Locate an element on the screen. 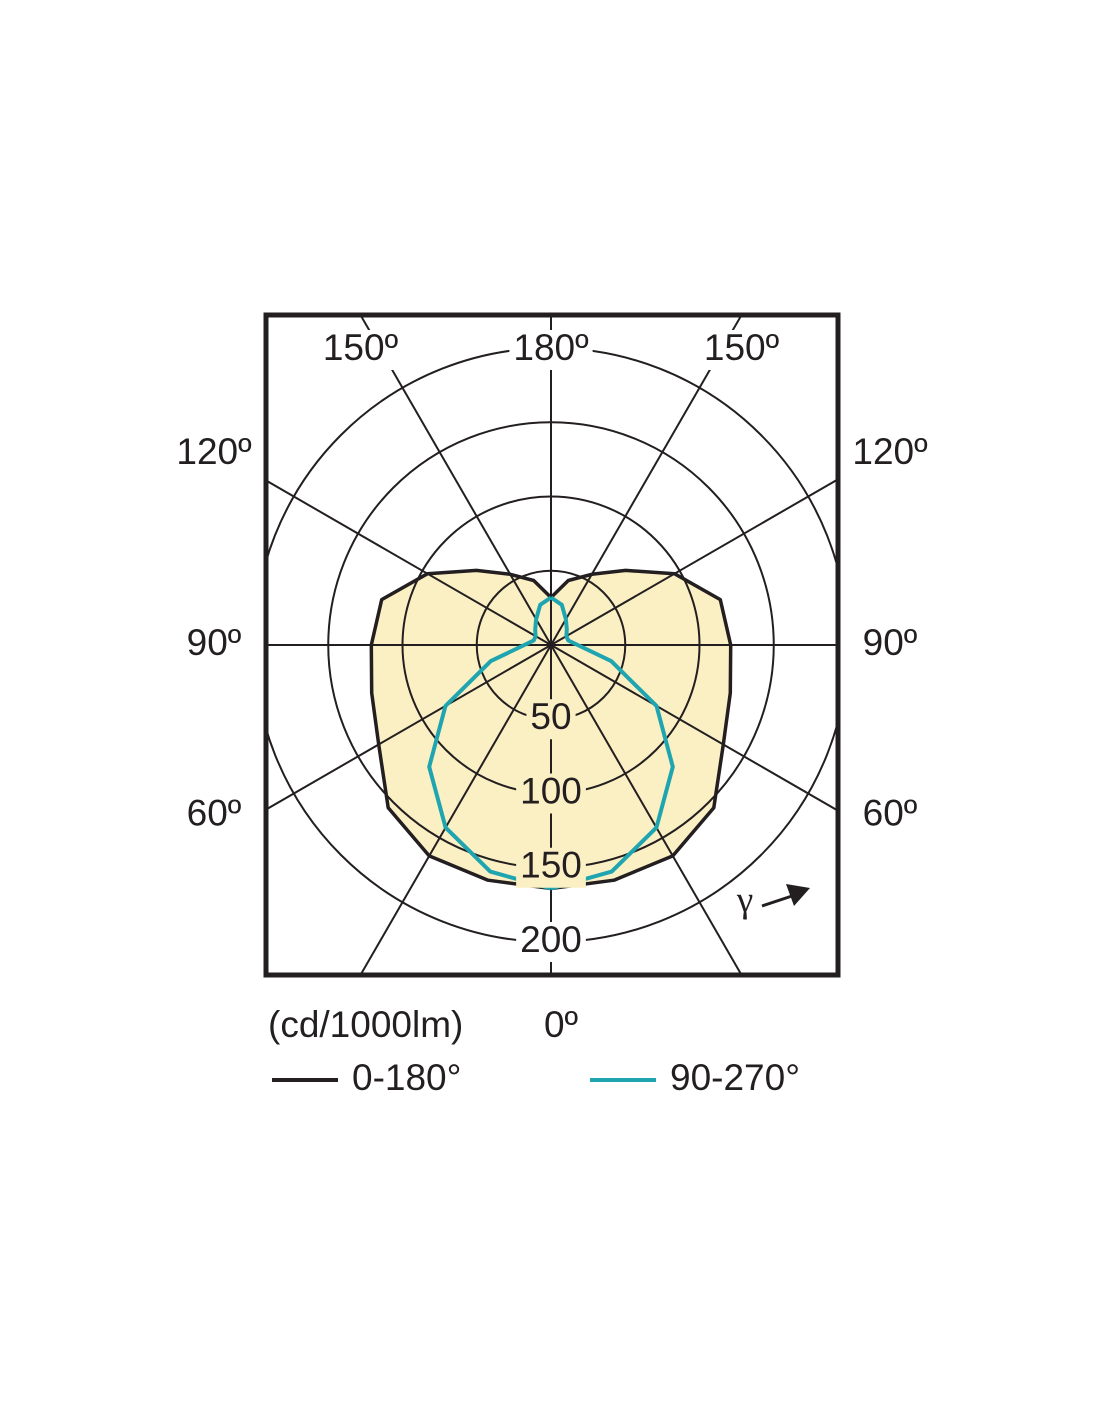 This screenshot has height=1422, width=1100. angle-tick-label: 180º is located at coordinates (551, 347).